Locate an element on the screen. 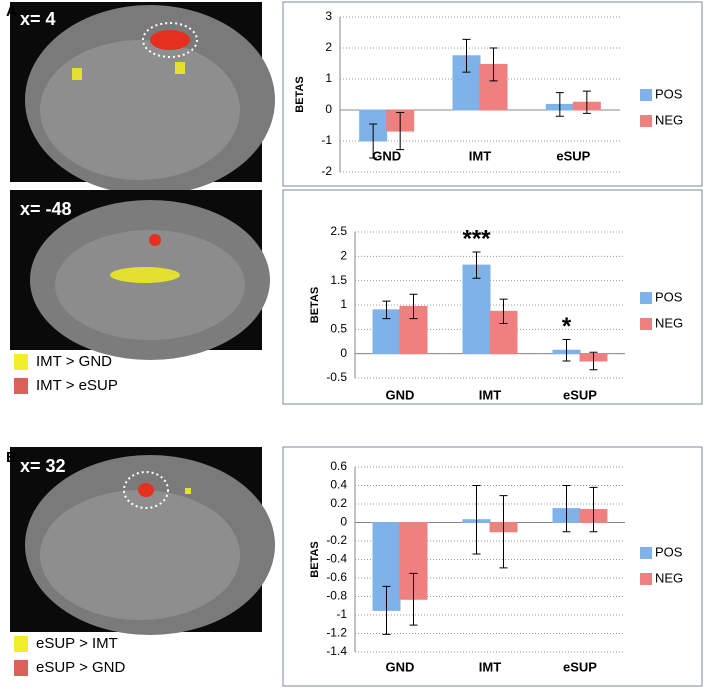  image-label: x= 32 is located at coordinates (43, 466).